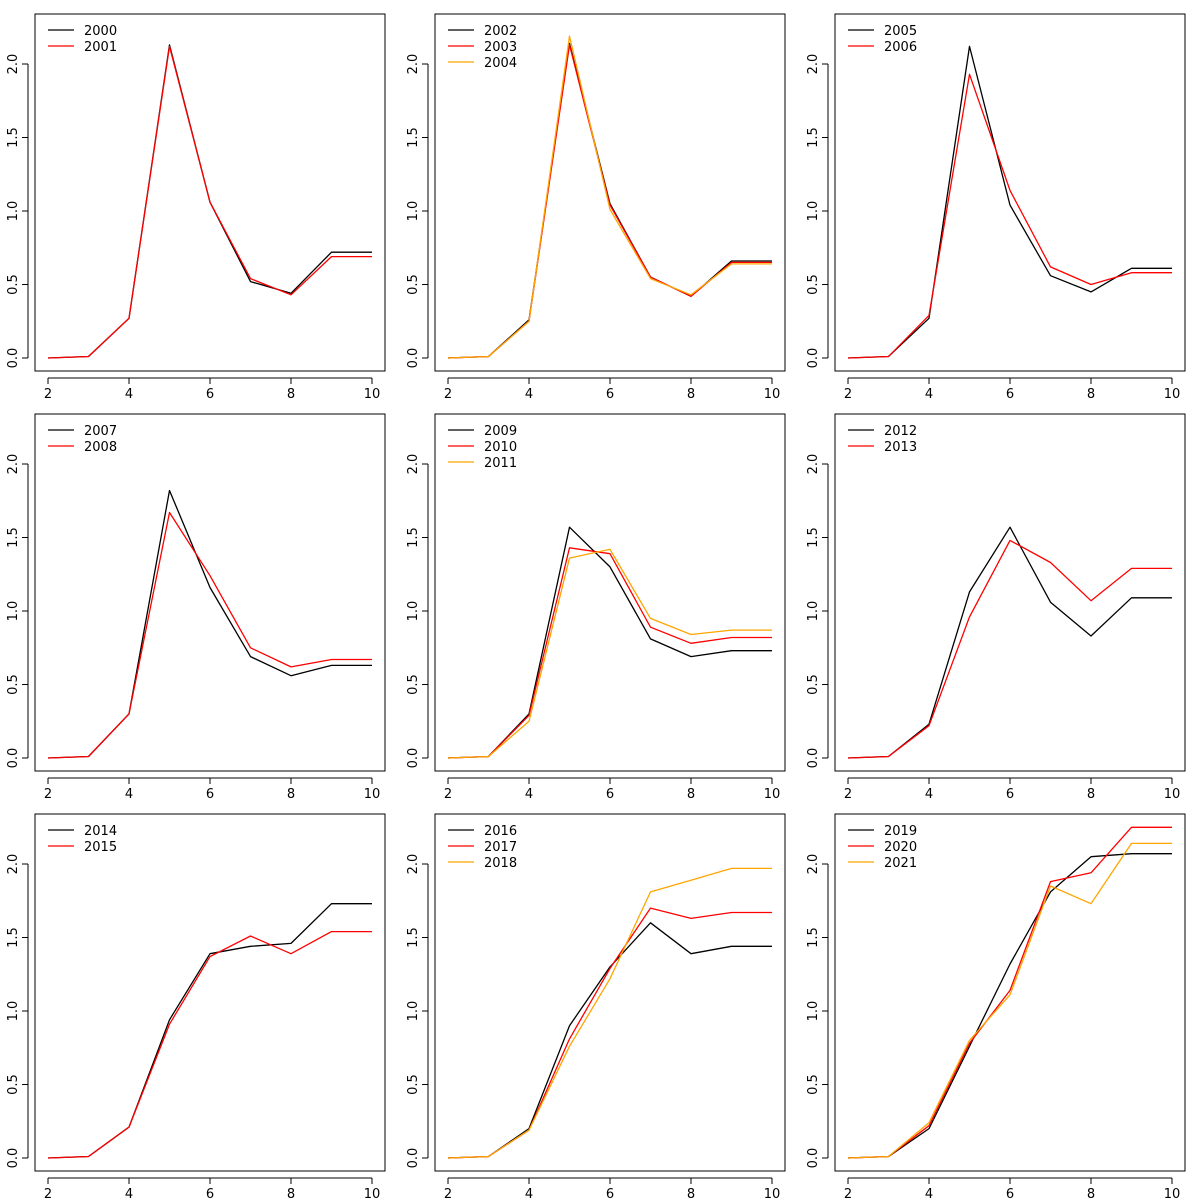 The image size is (1200, 1200). I want to click on series-line-2015, so click(209, 1044).